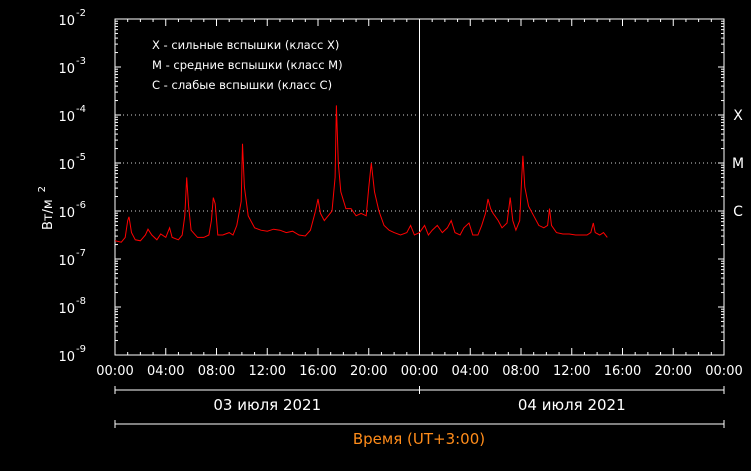 This screenshot has width=751, height=471. Describe the element at coordinates (245, 45) in the screenshot. I see `legend-entry-x: X - сильные вспышки (класс X)` at that location.